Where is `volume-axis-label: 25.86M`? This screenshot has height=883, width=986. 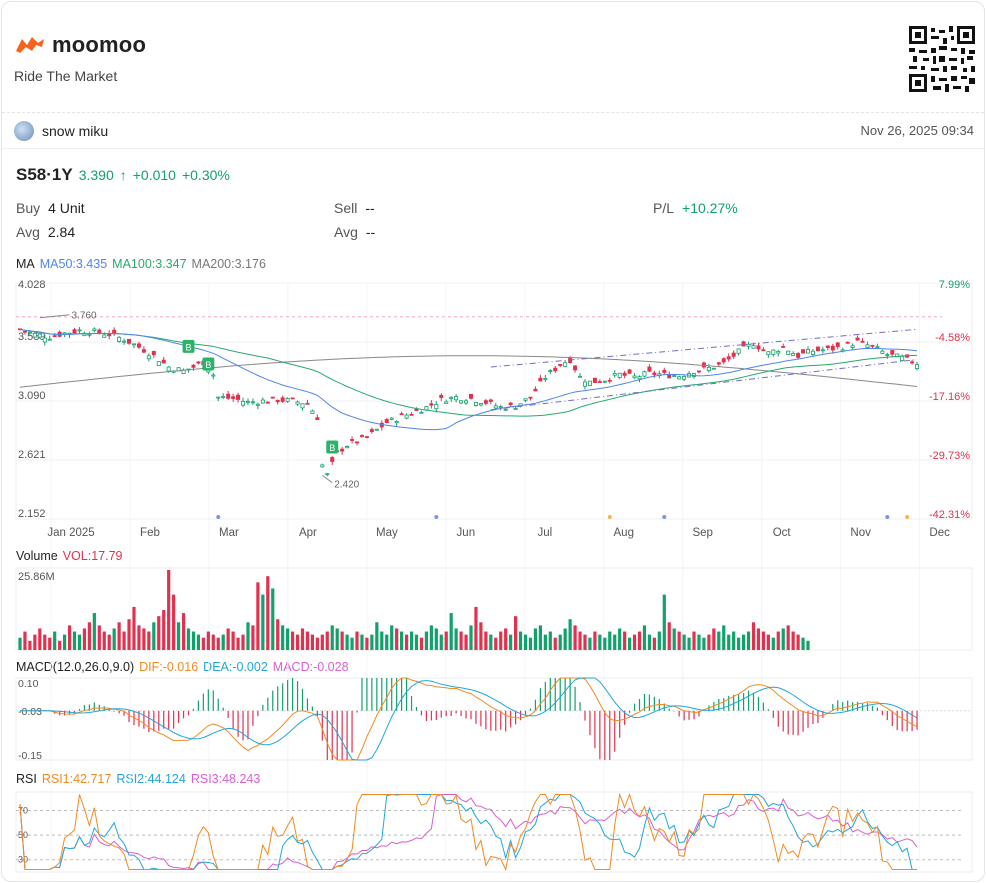 volume-axis-label: 25.86M is located at coordinates (36, 577).